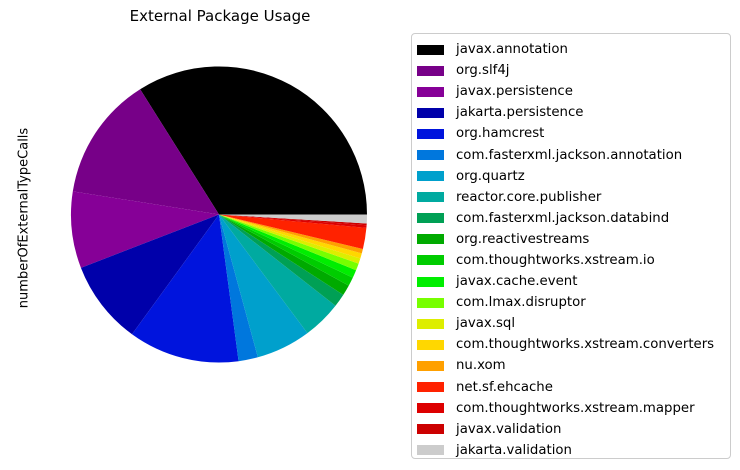 The width and height of the screenshot is (740, 470). Describe the element at coordinates (500, 134) in the screenshot. I see `legend-label: org.hamcrest` at that location.